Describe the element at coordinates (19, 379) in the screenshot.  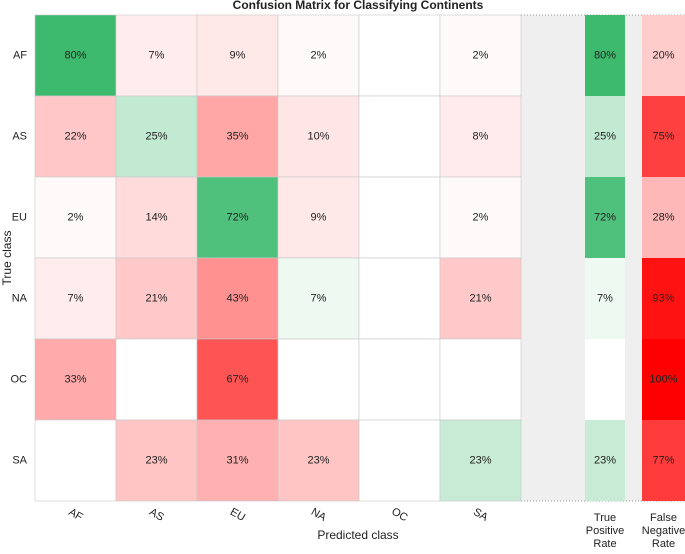
I see `y-tick-label: OC` at that location.